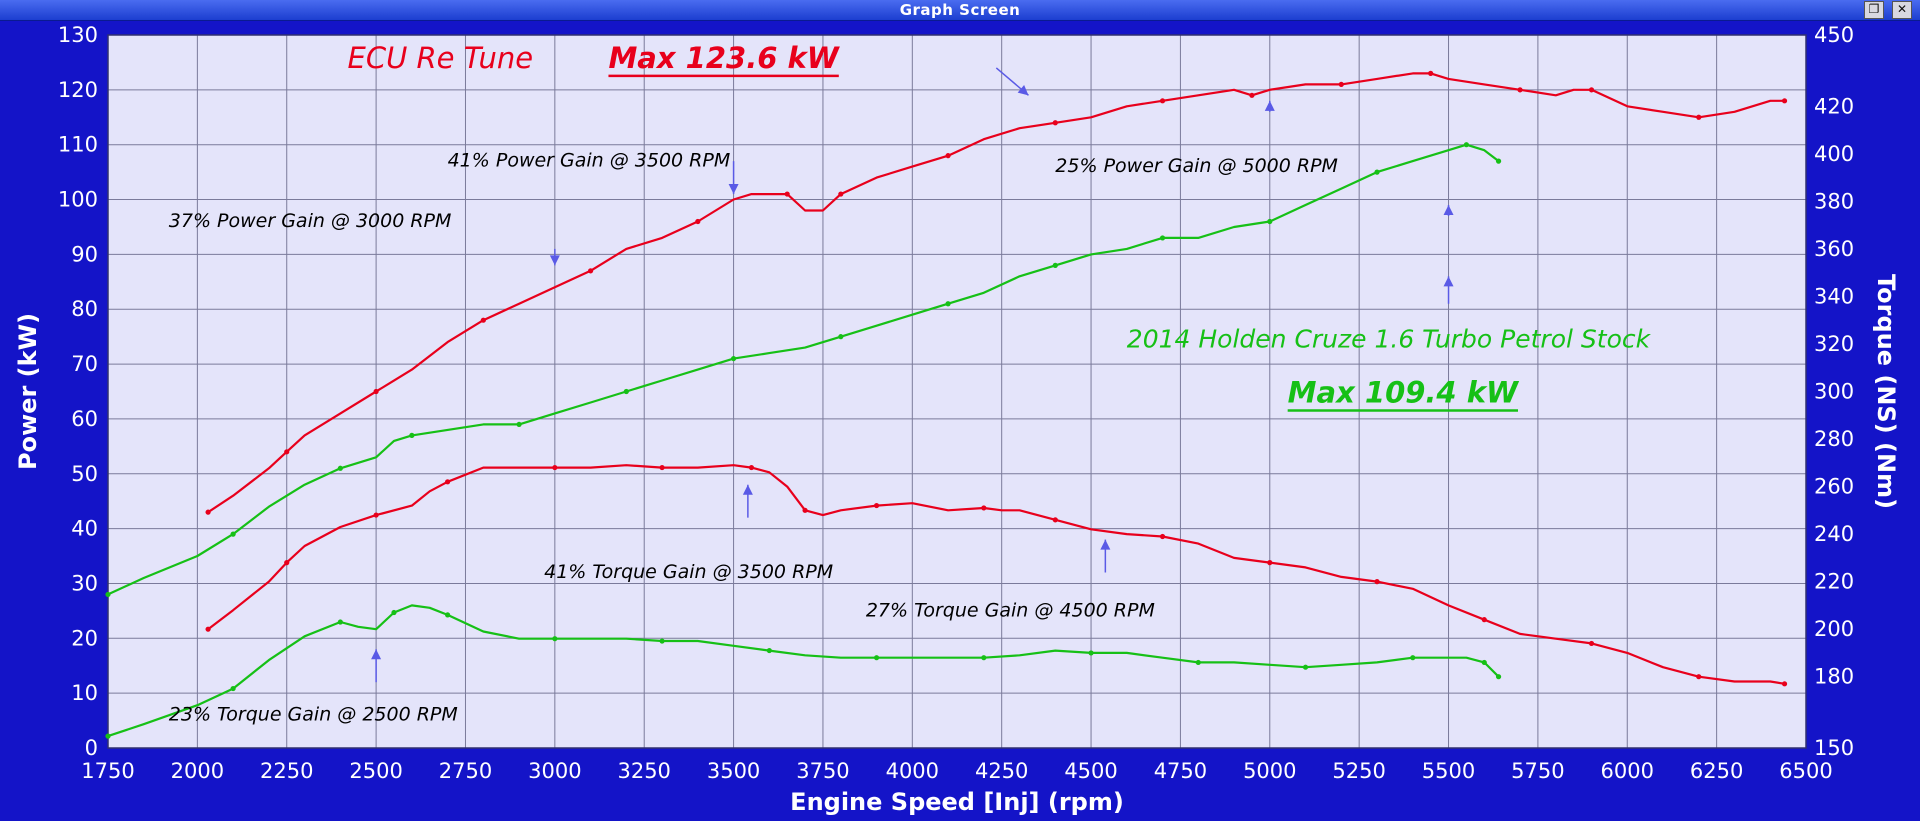  I want to click on y2-tick-label: 260, so click(1834, 487).